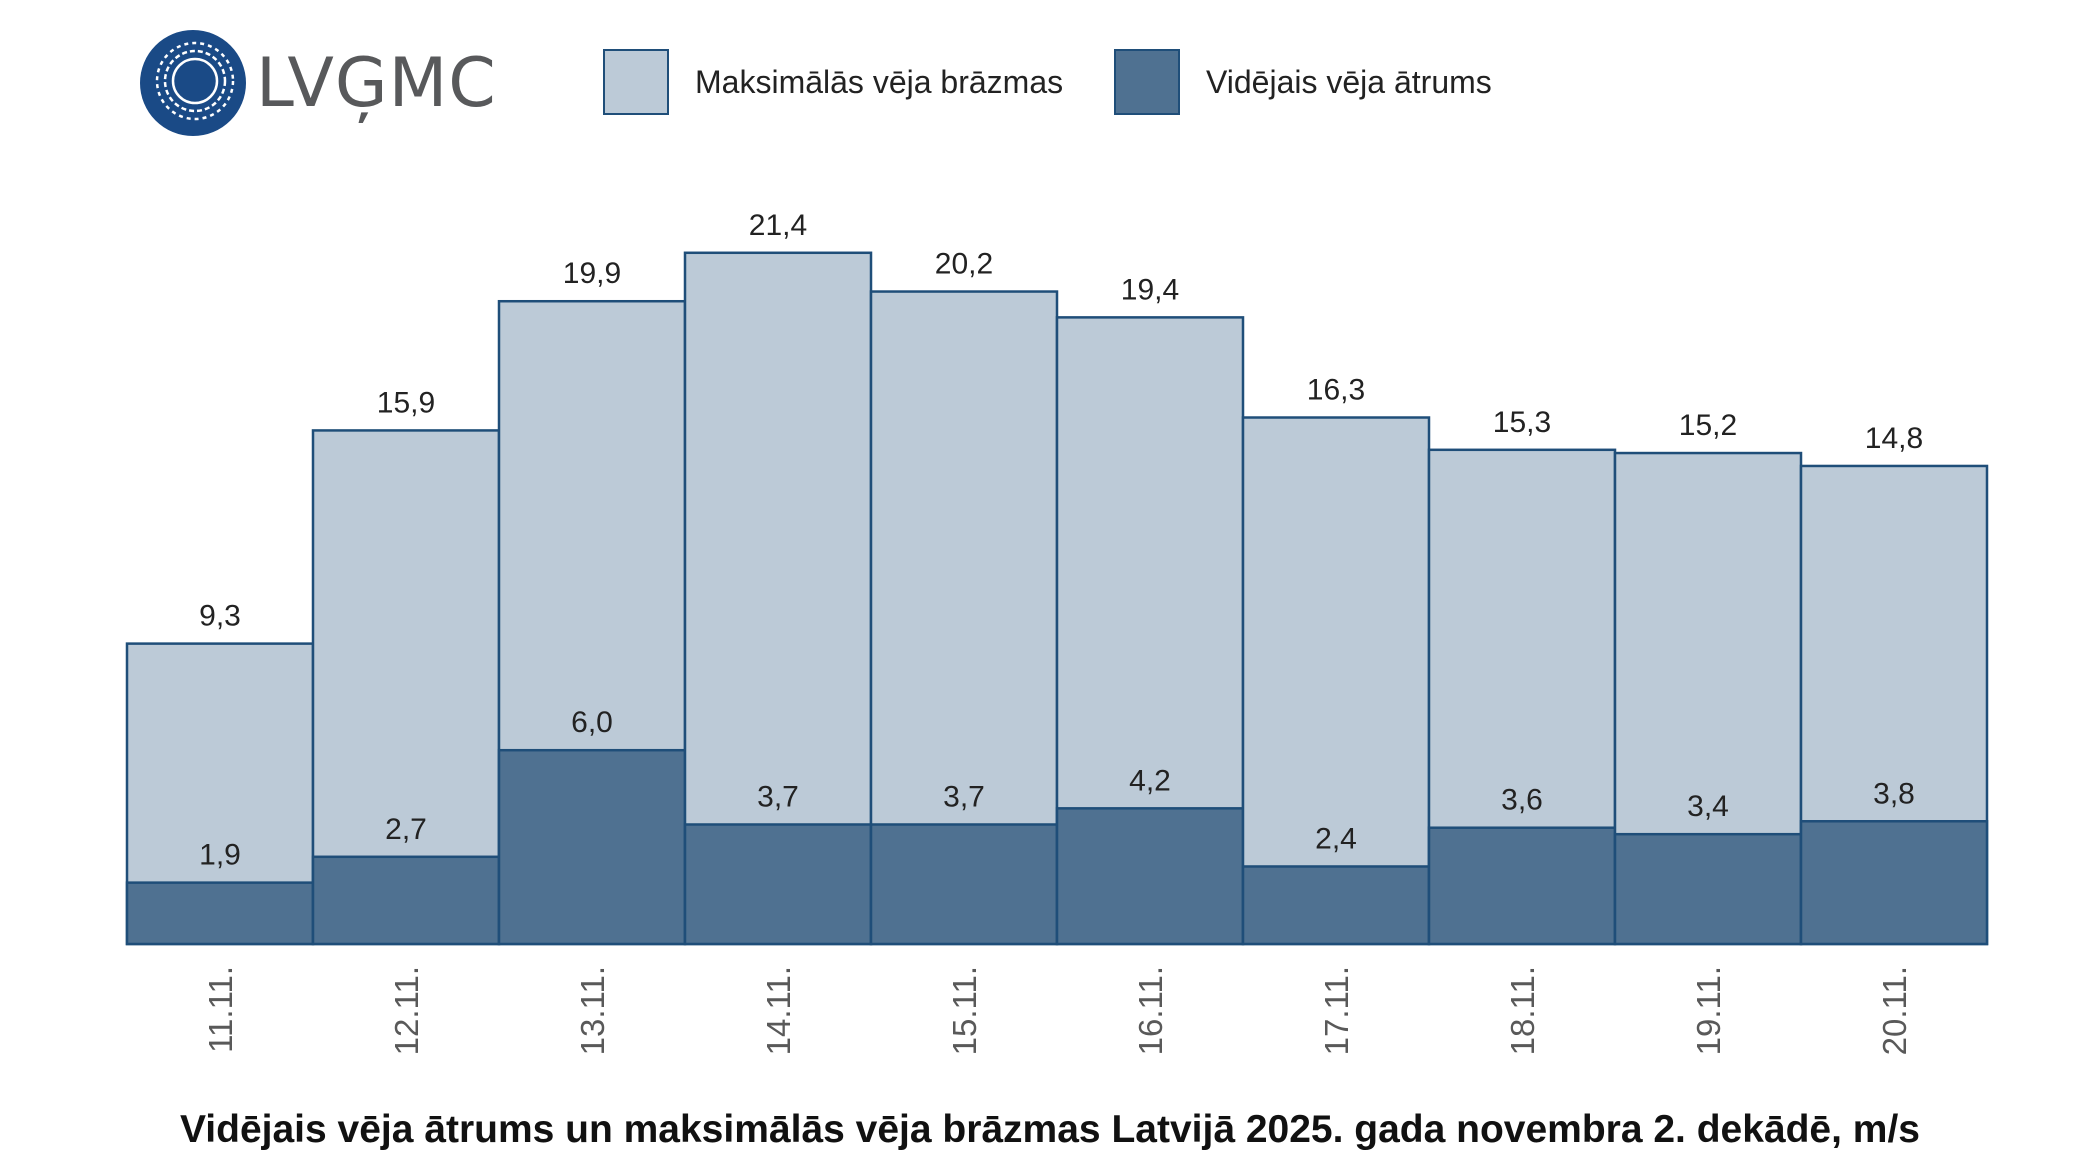 The height and width of the screenshot is (1170, 2100). Describe the element at coordinates (964, 264) in the screenshot. I see `data-label-max-gust: 20,2` at that location.